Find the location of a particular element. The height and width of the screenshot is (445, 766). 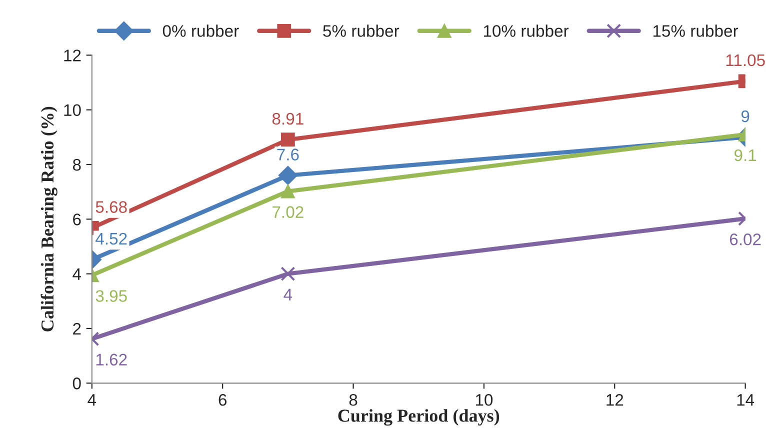

x-tick-label: 10 is located at coordinates (484, 400).